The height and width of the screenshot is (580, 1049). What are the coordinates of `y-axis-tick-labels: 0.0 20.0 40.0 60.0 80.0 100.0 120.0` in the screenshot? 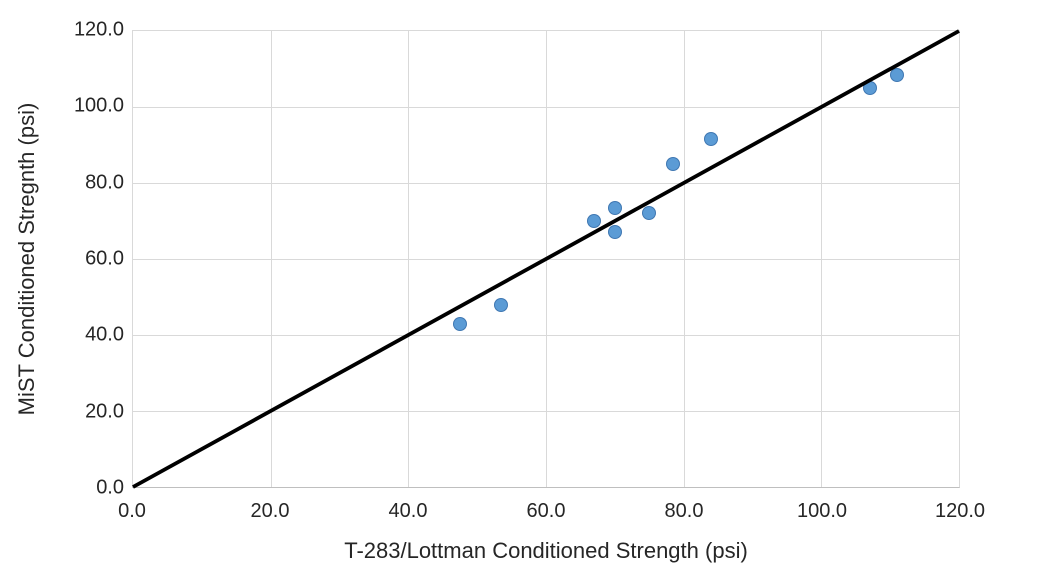 It's located at (62, 259).